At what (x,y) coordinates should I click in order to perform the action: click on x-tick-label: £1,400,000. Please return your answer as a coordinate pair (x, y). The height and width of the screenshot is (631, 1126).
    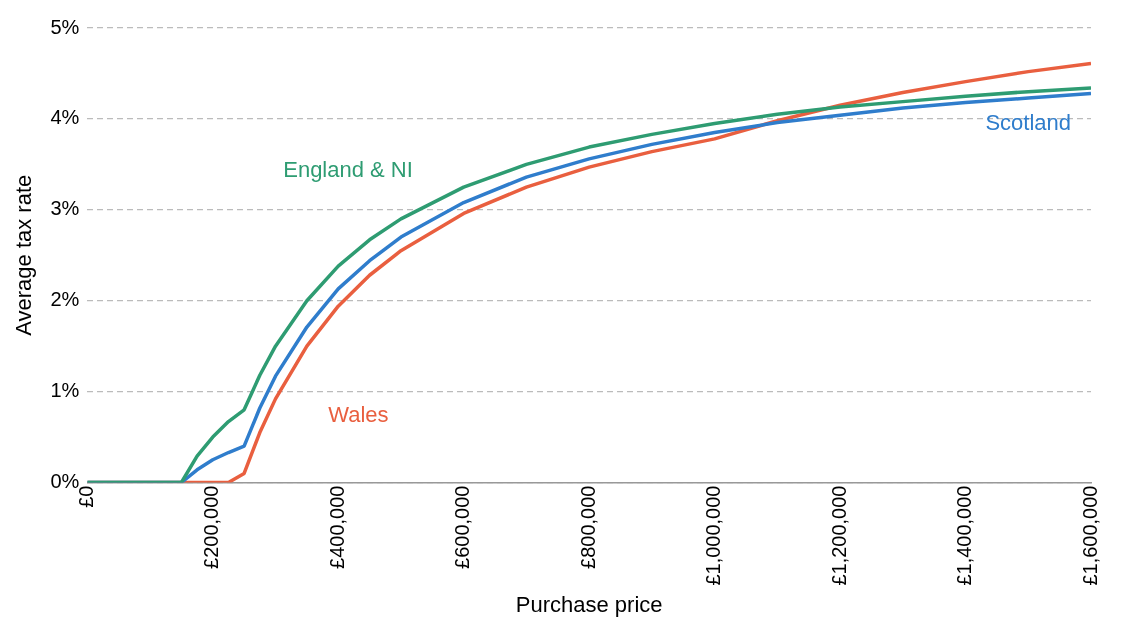
    Looking at the image, I should click on (964, 535).